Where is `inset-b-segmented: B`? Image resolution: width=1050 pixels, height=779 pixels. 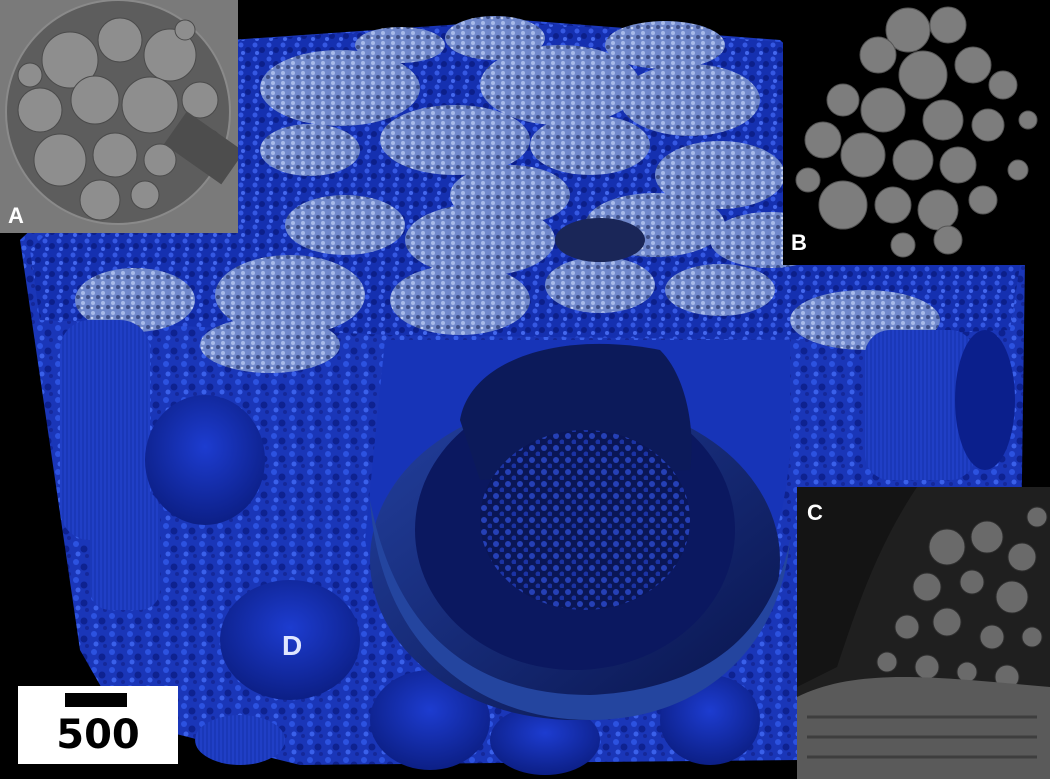
inset-b-segmented: B is located at coordinates (916, 132).